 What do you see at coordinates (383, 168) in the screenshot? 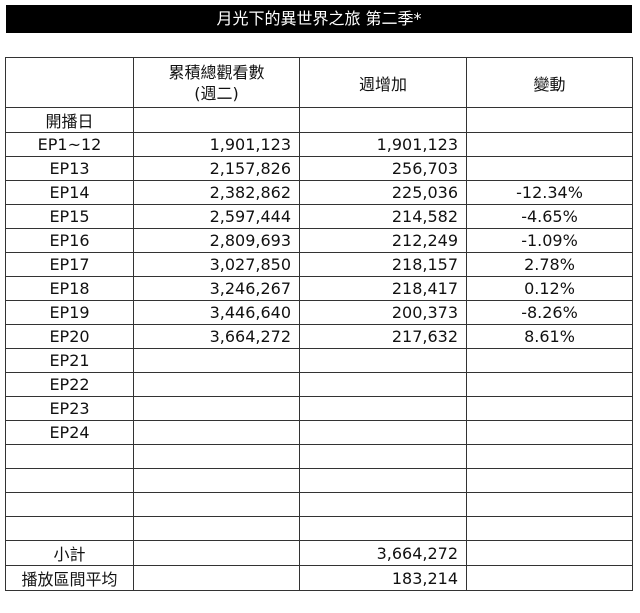
I see `weekly-increase-cell: 256,703` at bounding box center [383, 168].